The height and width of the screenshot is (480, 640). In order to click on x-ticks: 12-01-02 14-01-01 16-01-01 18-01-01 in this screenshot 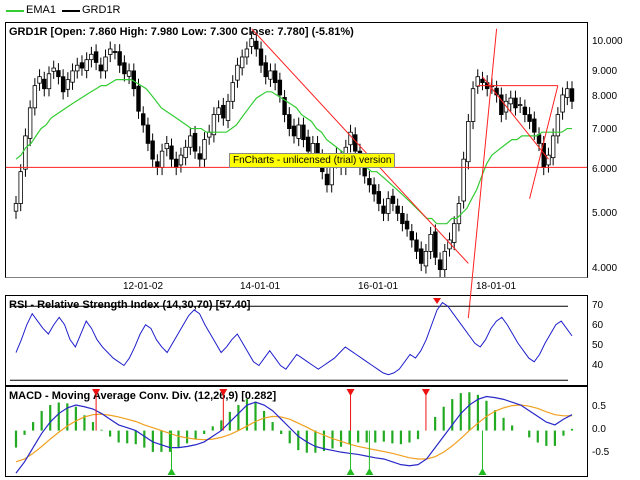, I will do `click(319, 286)`.